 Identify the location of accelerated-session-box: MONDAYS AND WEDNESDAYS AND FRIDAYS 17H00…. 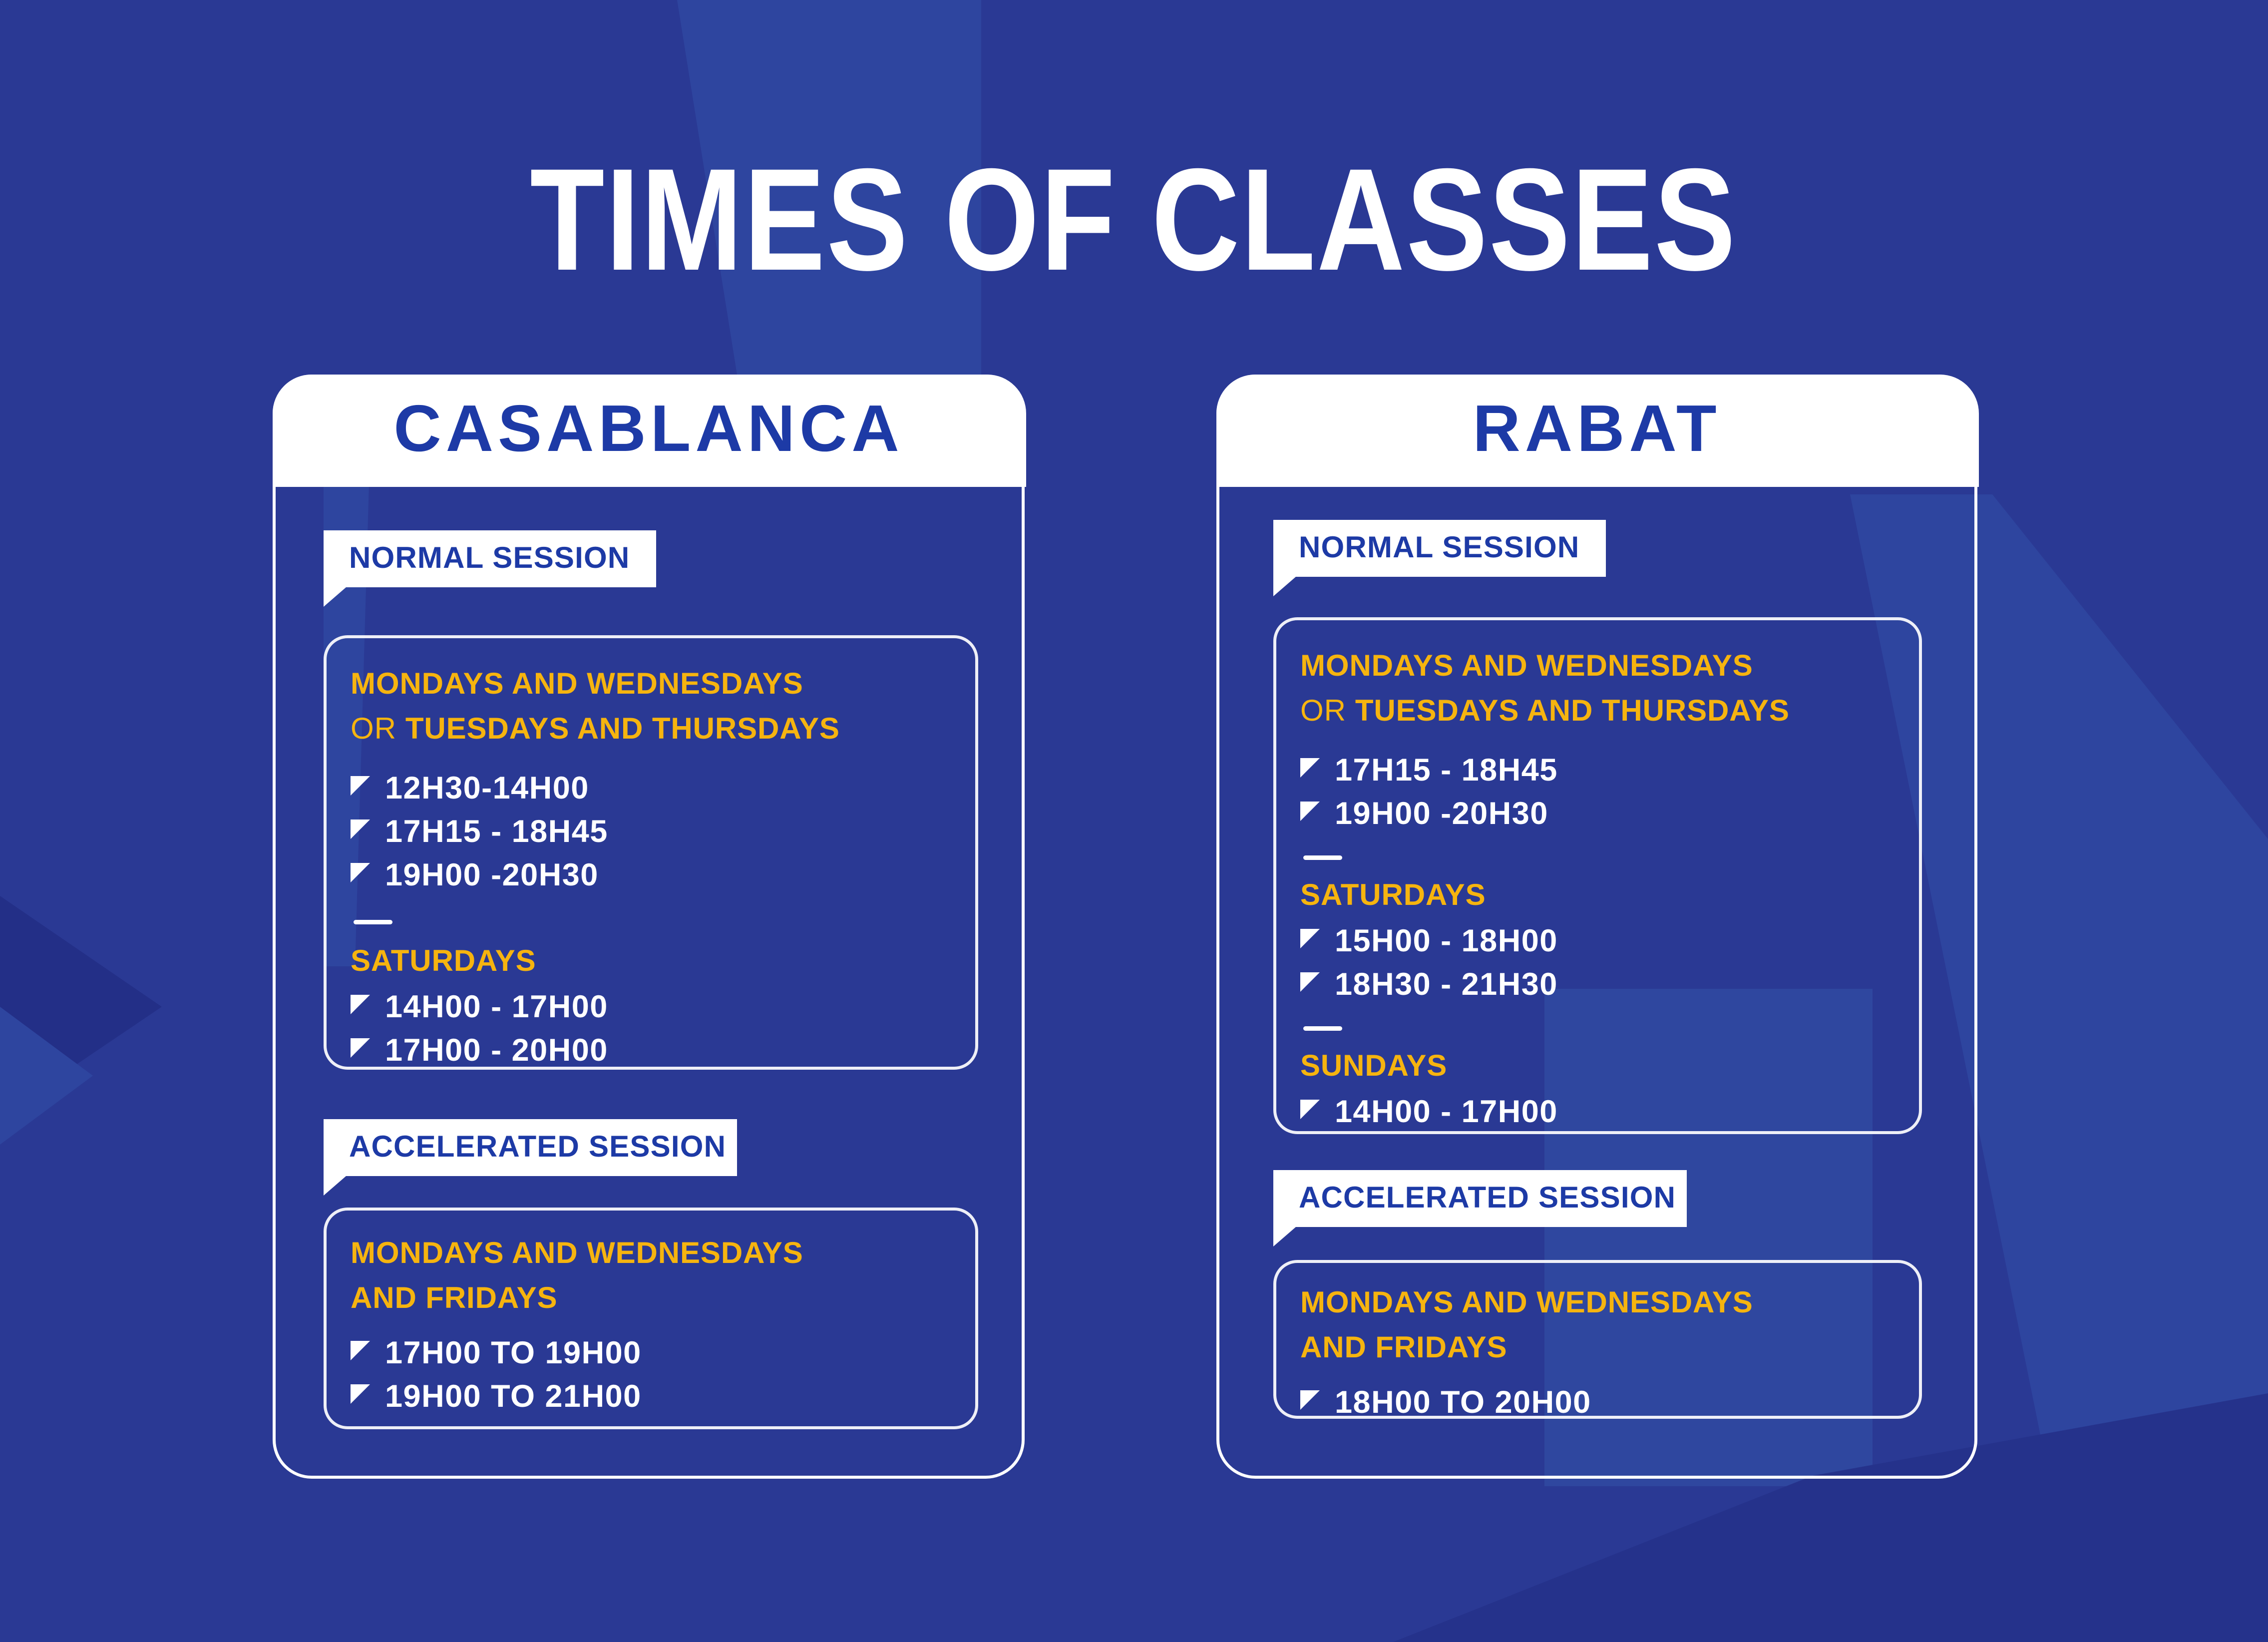
(651, 1318).